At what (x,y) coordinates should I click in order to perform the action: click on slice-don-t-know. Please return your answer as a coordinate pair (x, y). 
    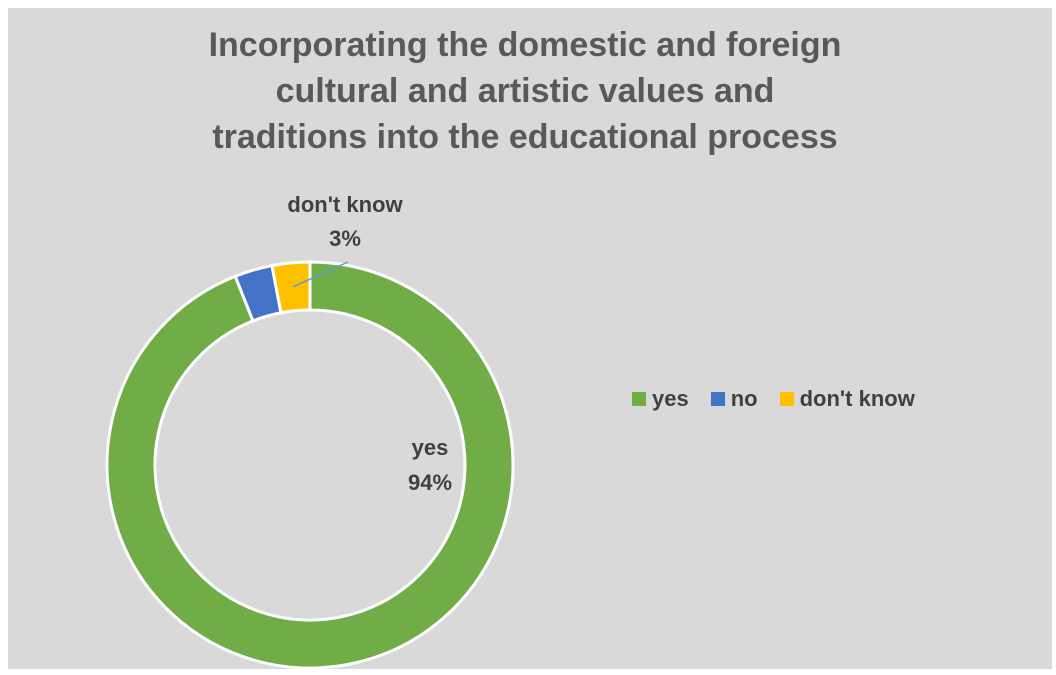
    Looking at the image, I should click on (291, 287).